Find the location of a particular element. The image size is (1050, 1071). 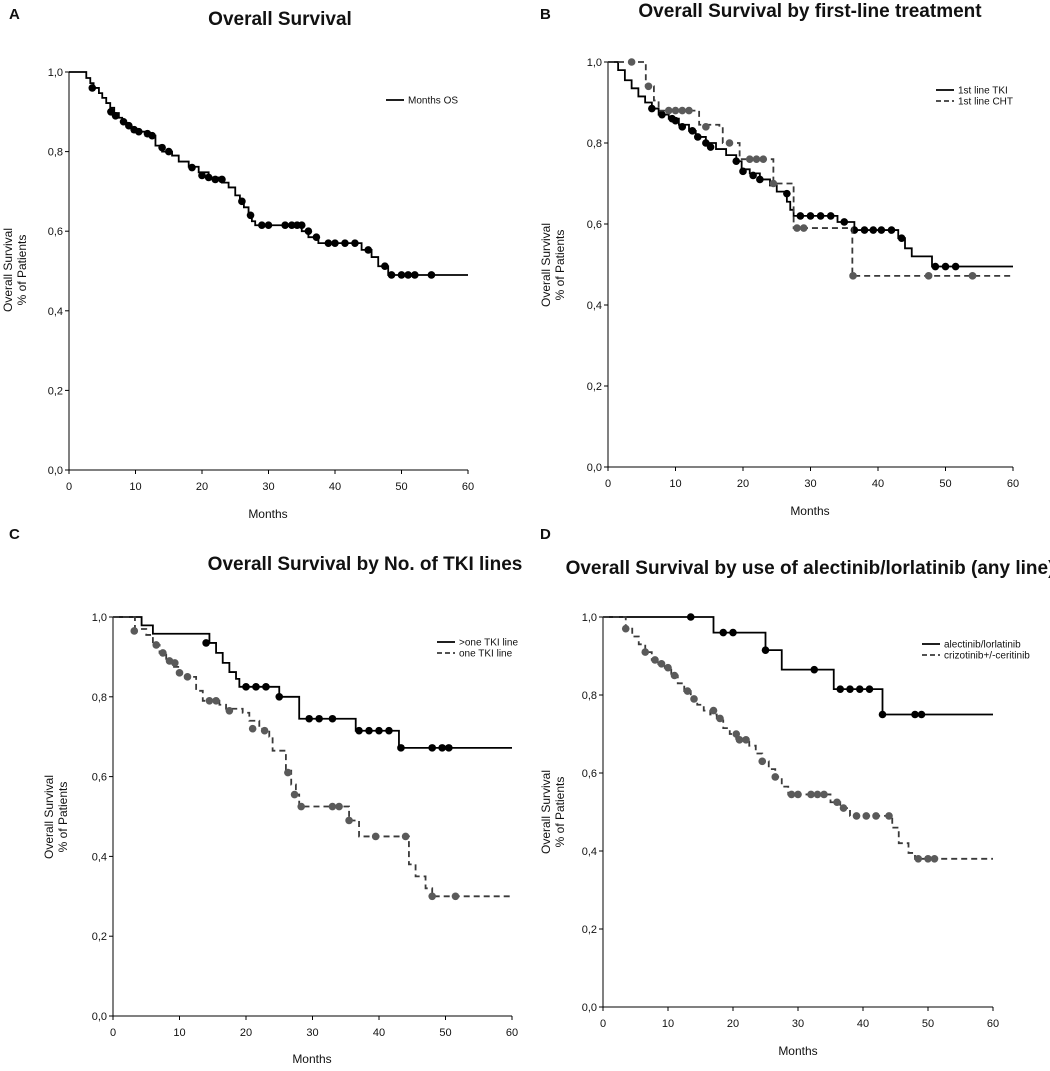

series--one-tki-line is located at coordinates (312, 684).